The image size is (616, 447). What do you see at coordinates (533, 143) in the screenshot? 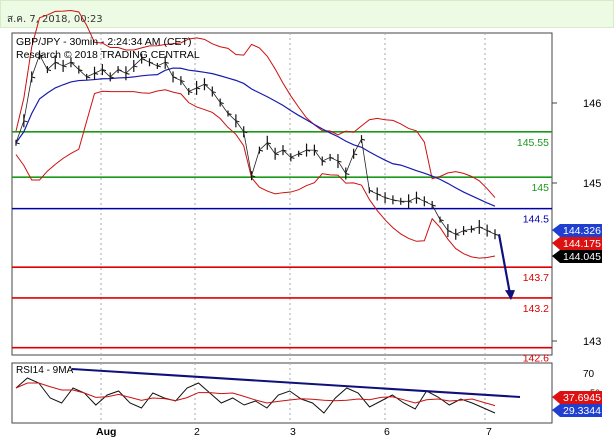
I see `level-label: 145.55` at bounding box center [533, 143].